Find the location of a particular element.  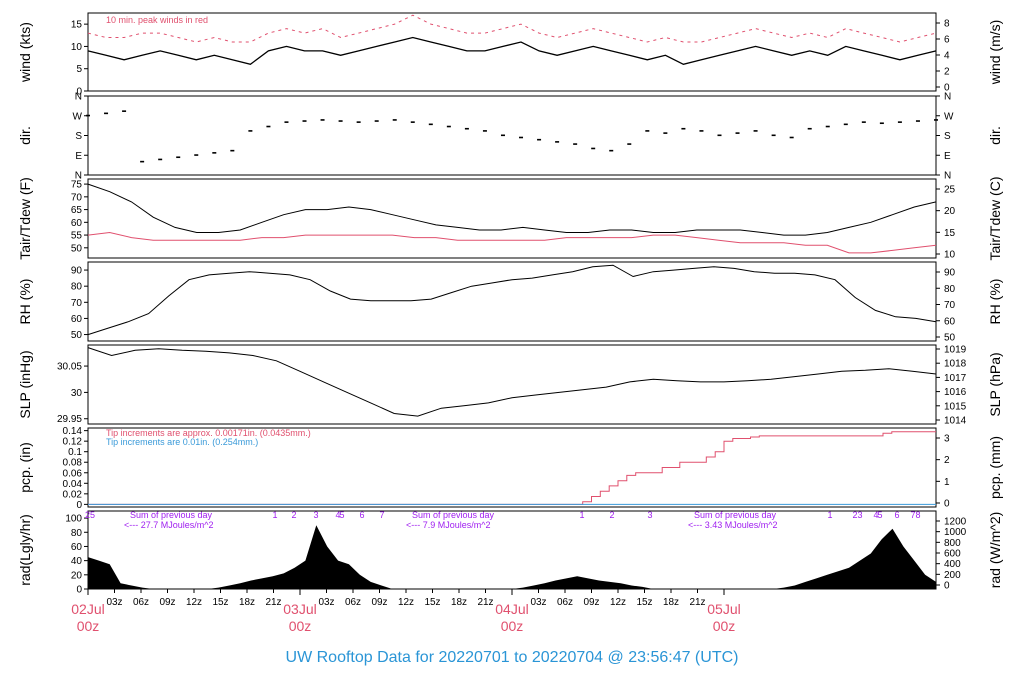

hour-marker-label: 7 is located at coordinates (381, 515).